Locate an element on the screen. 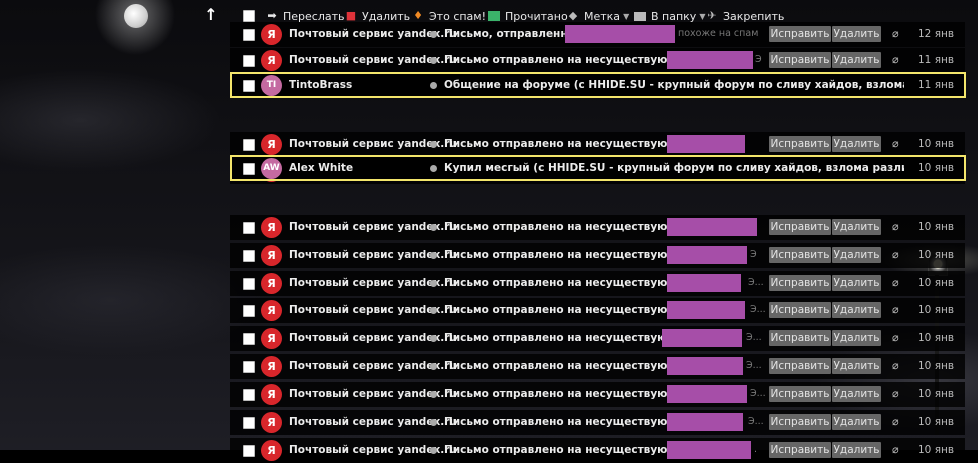 This screenshot has height=463, width=978. delete-label: Удалить is located at coordinates (386, 16).